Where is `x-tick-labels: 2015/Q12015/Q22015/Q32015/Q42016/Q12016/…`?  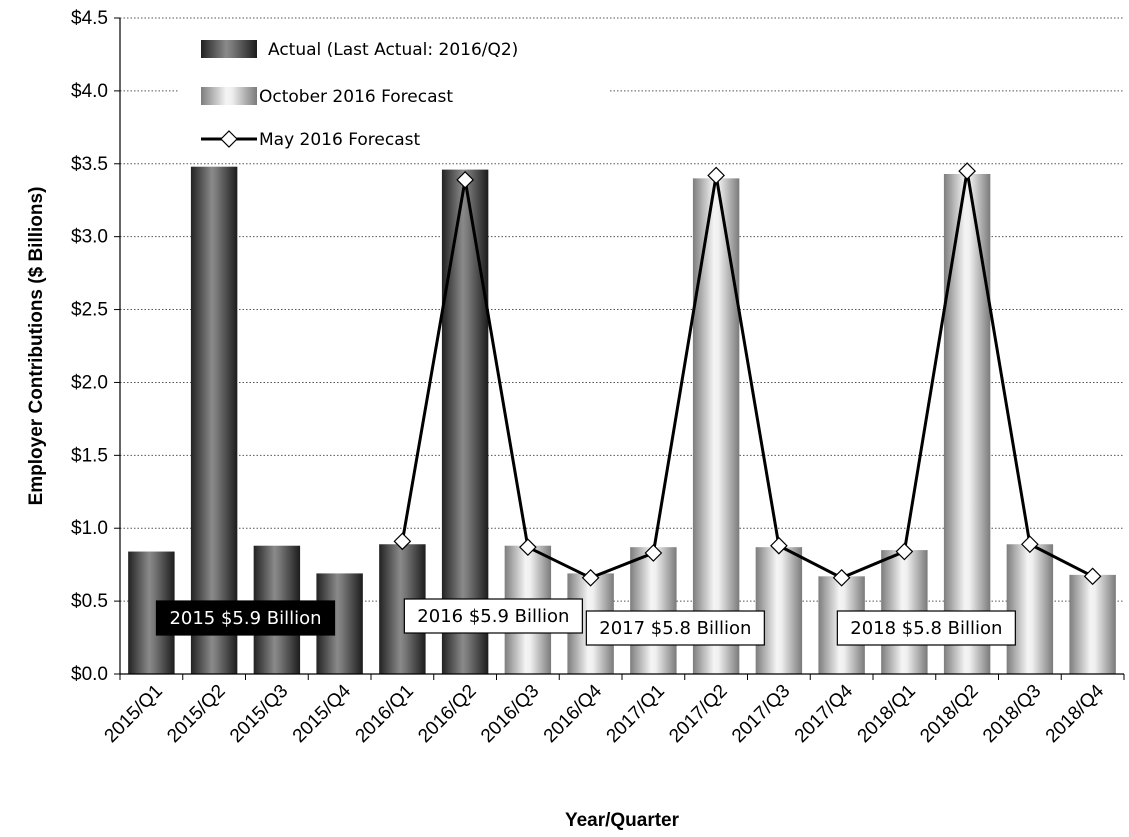
x-tick-labels: 2015/Q12015/Q22015/Q32015/Q42016/Q12016/… is located at coordinates (605, 713).